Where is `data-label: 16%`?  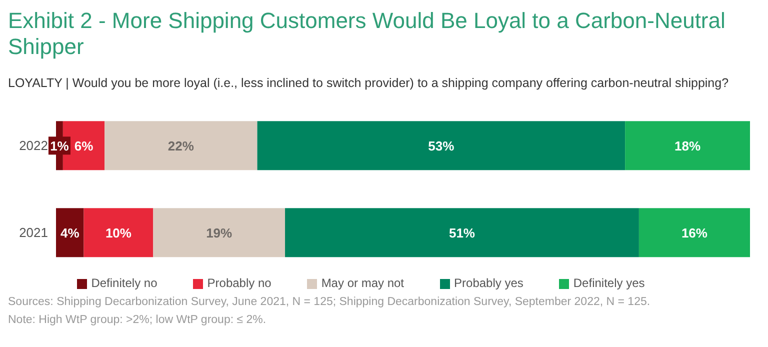
data-label: 16% is located at coordinates (694, 233).